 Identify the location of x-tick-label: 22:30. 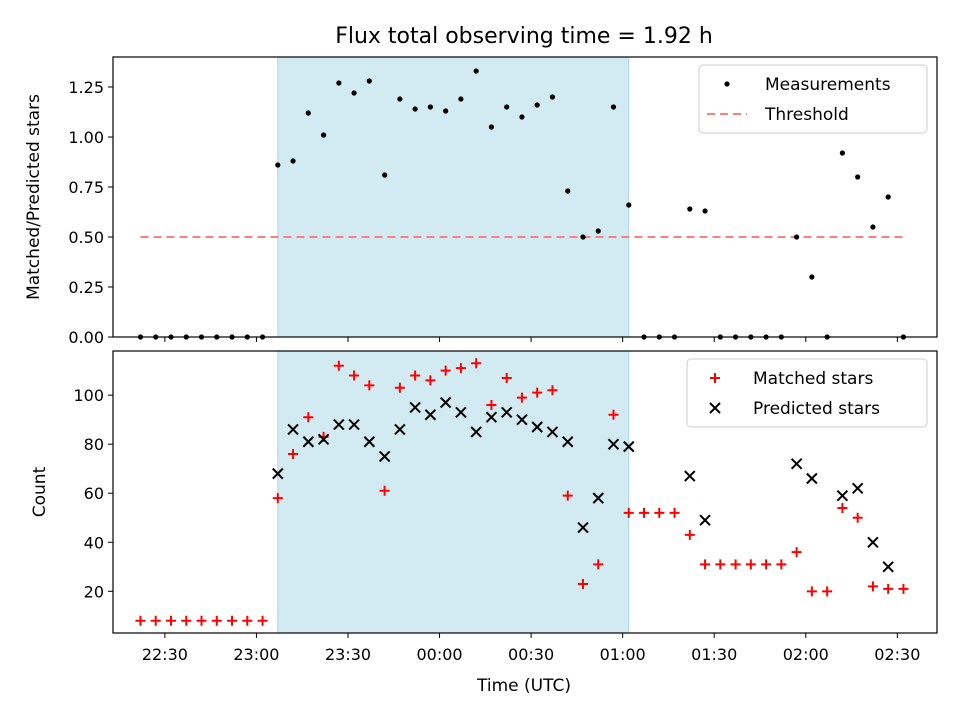
(165, 654).